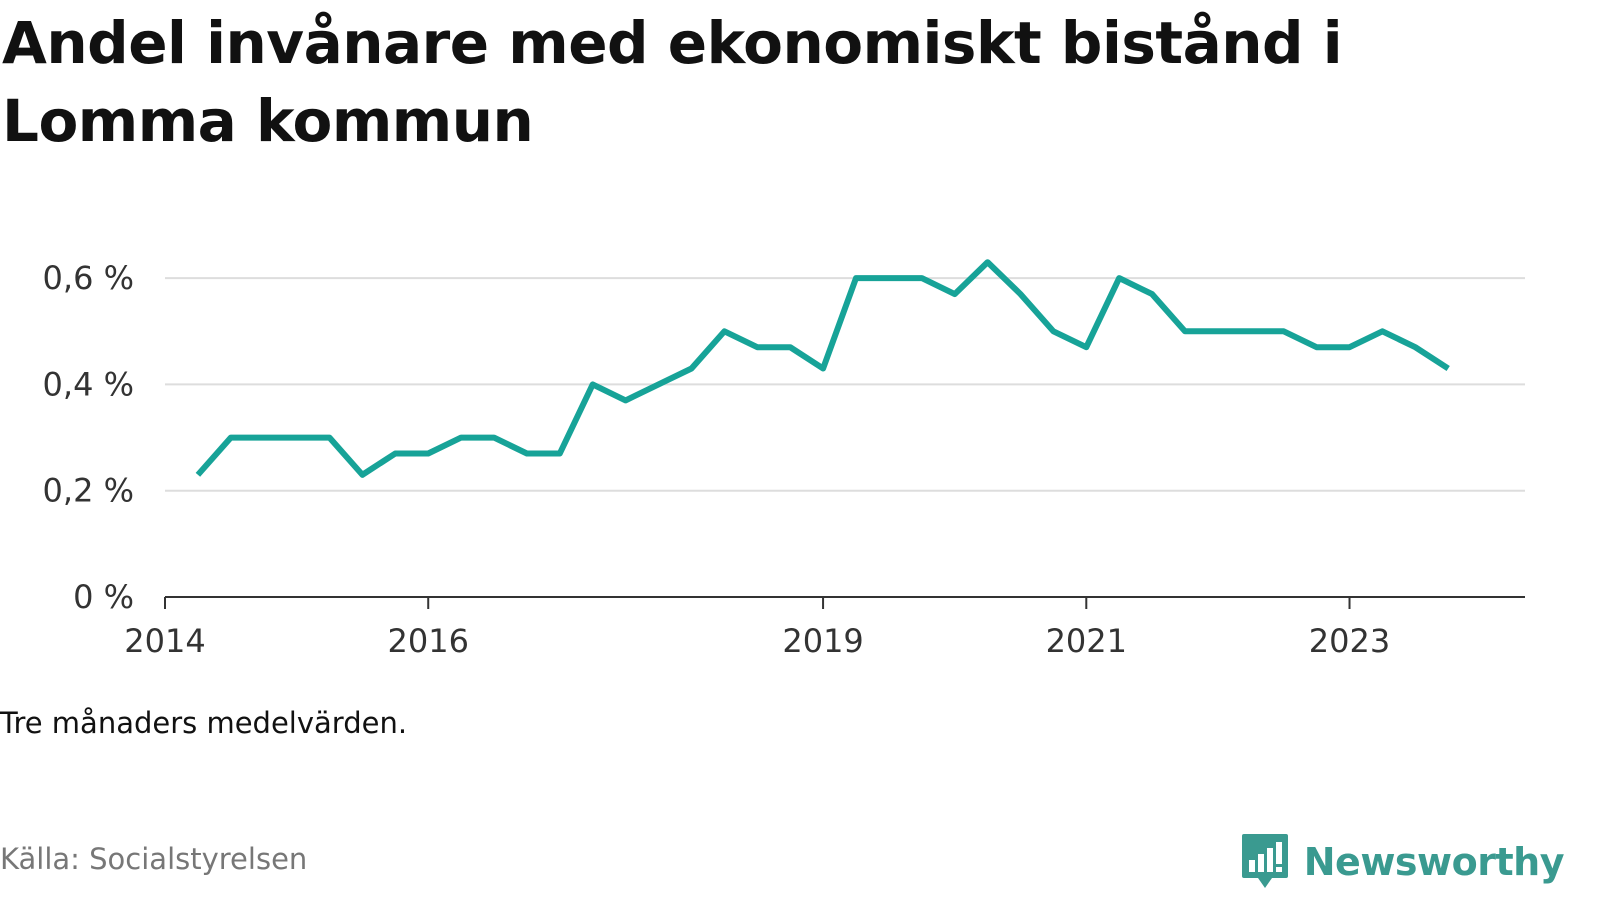 Image resolution: width=1600 pixels, height=900 pixels. I want to click on brand-logo: Newsworthy, so click(1402, 862).